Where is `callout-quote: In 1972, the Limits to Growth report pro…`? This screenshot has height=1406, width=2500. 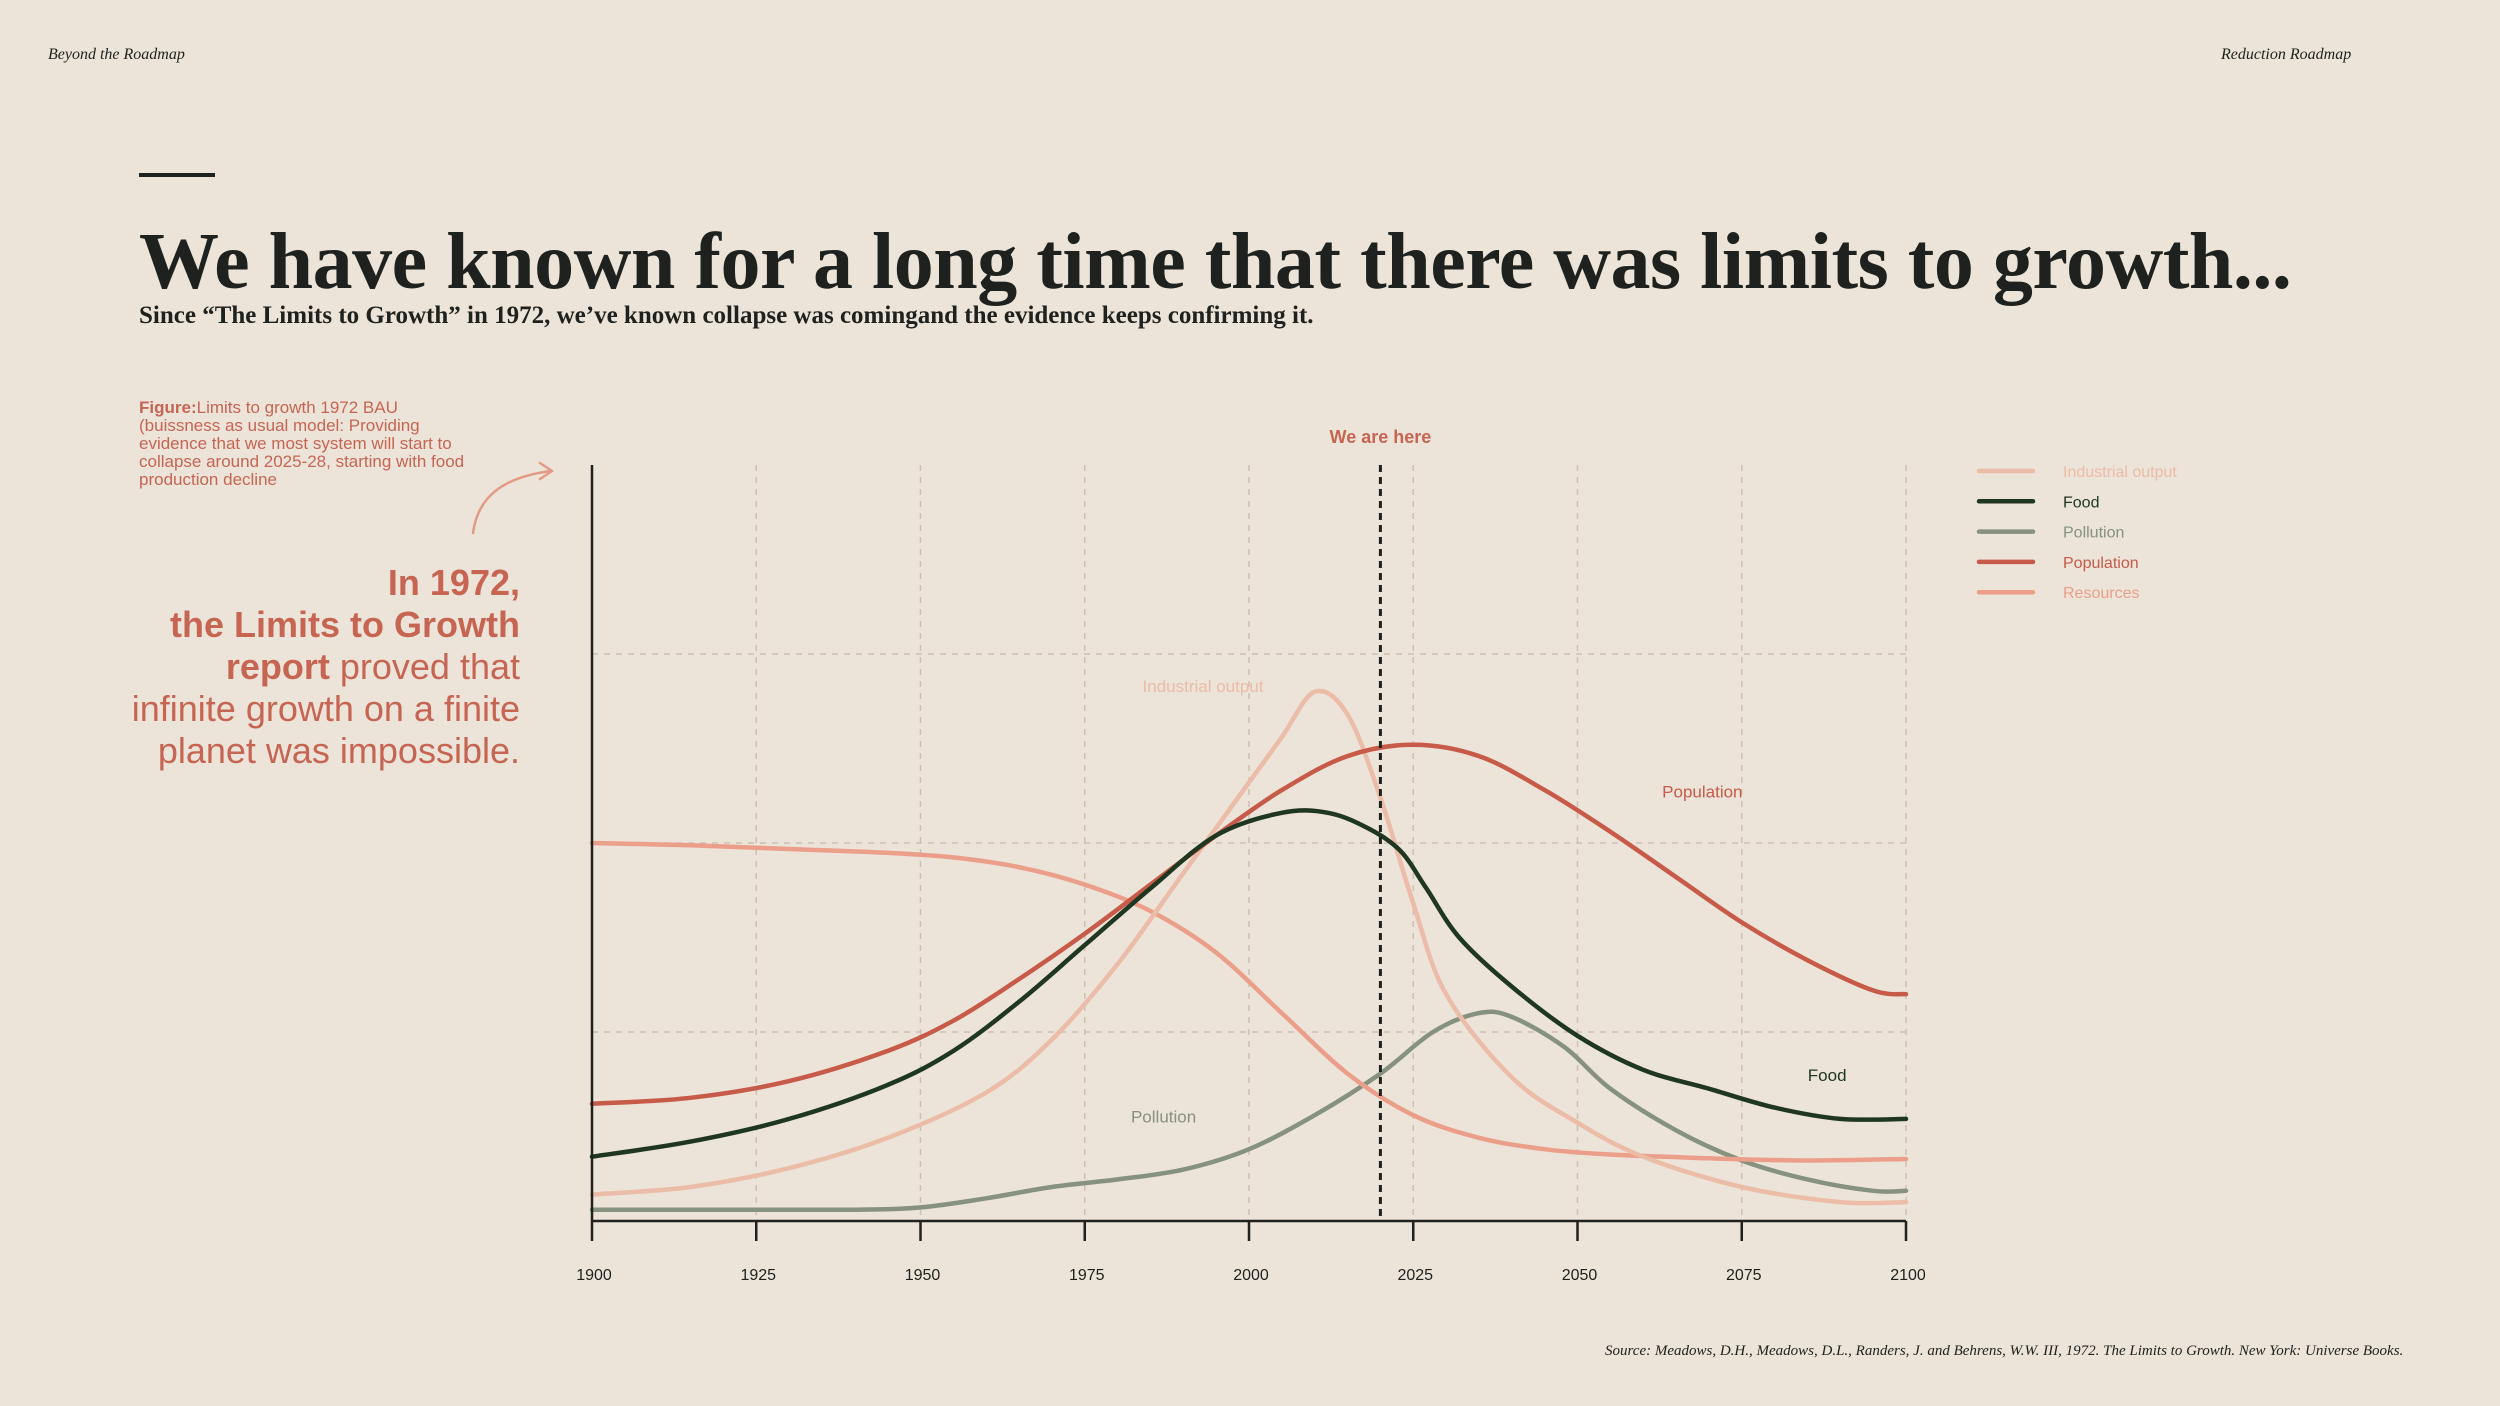 callout-quote: In 1972, the Limits to Growth report pro… is located at coordinates (300, 667).